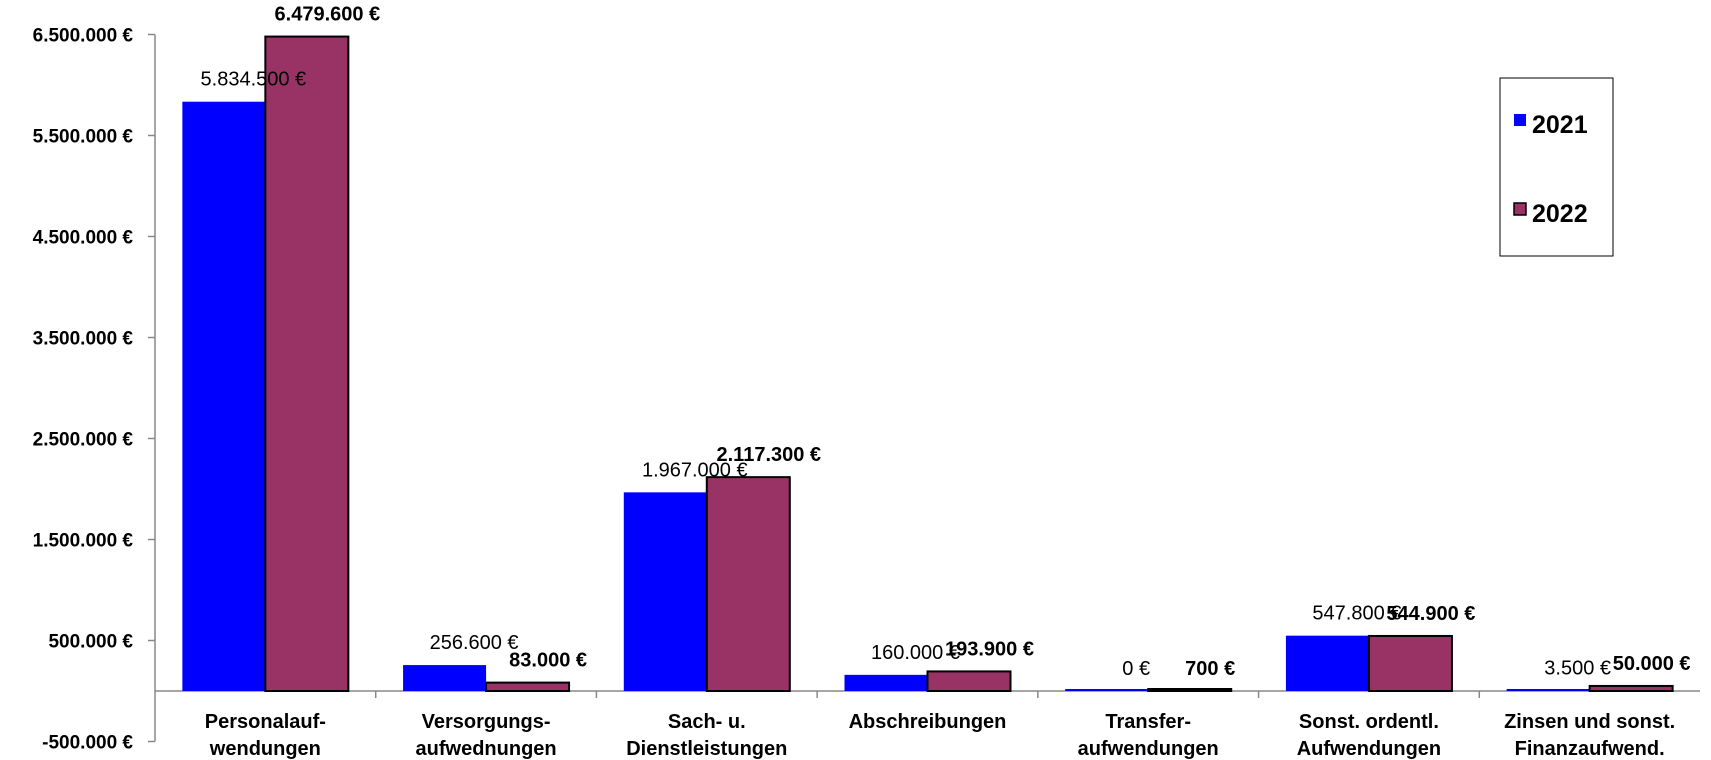 The image size is (1711, 760). What do you see at coordinates (486, 722) in the screenshot?
I see `x-tick-label: Versorgungs-` at bounding box center [486, 722].